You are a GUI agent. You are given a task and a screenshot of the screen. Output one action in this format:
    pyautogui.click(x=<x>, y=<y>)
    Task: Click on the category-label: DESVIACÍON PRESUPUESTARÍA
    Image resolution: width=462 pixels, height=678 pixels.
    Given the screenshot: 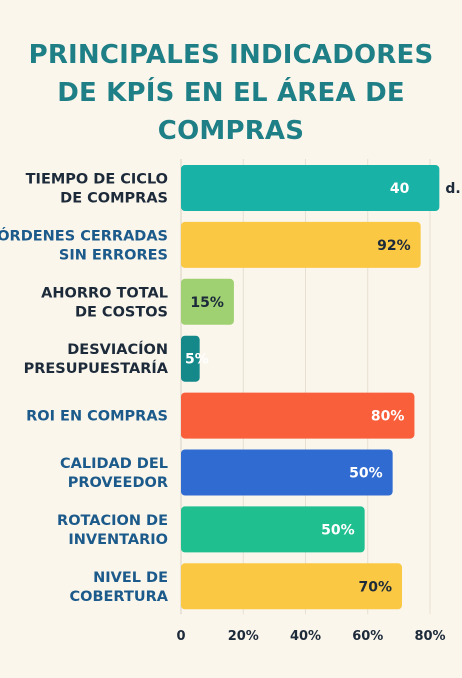 What is the action you would take?
    pyautogui.click(x=96, y=359)
    